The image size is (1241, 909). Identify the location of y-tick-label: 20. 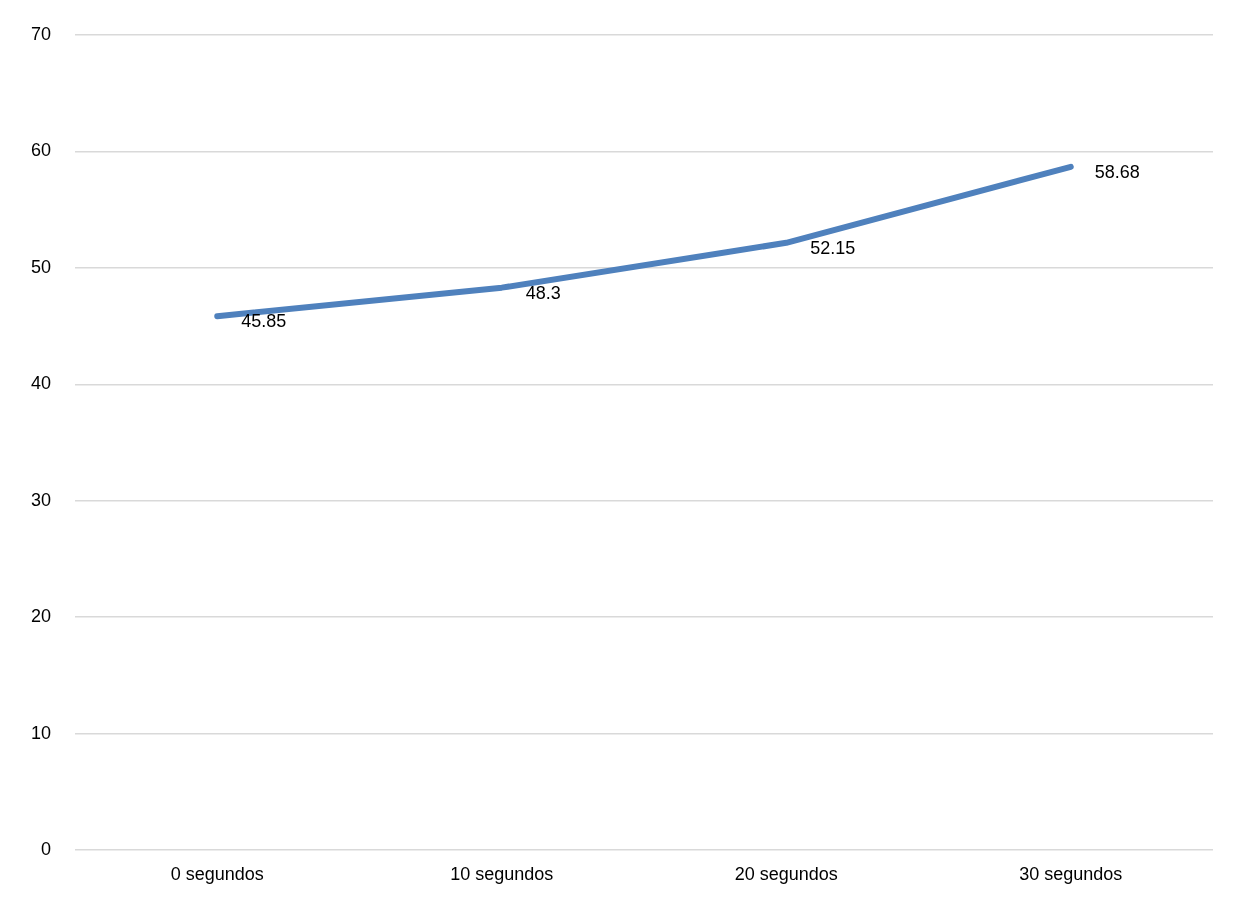
(40, 616).